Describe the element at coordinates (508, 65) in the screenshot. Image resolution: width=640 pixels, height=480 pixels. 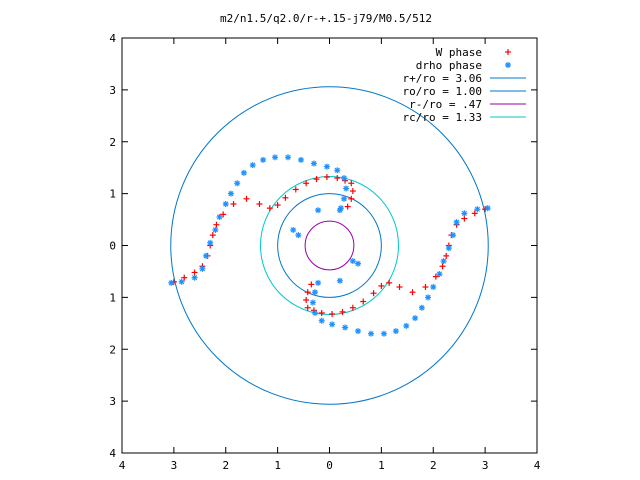
I see `legend-marker-star` at that location.